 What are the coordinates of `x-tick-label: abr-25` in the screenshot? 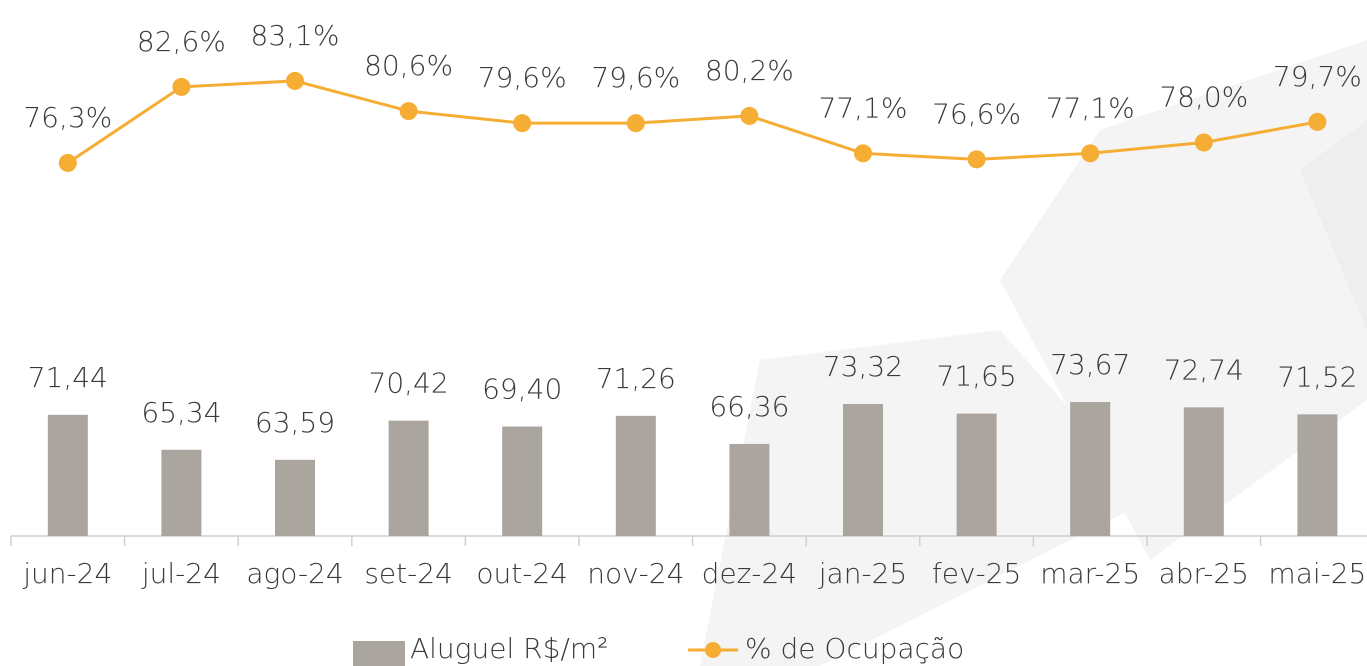 It's located at (1204, 573).